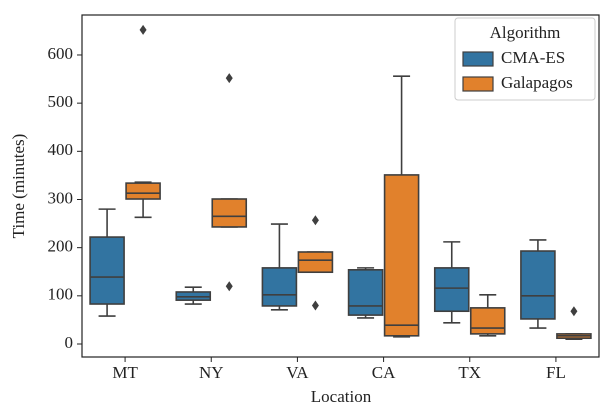 This screenshot has width=601, height=410. Describe the element at coordinates (556, 372) in the screenshot. I see `x-tick-label: FL` at that location.